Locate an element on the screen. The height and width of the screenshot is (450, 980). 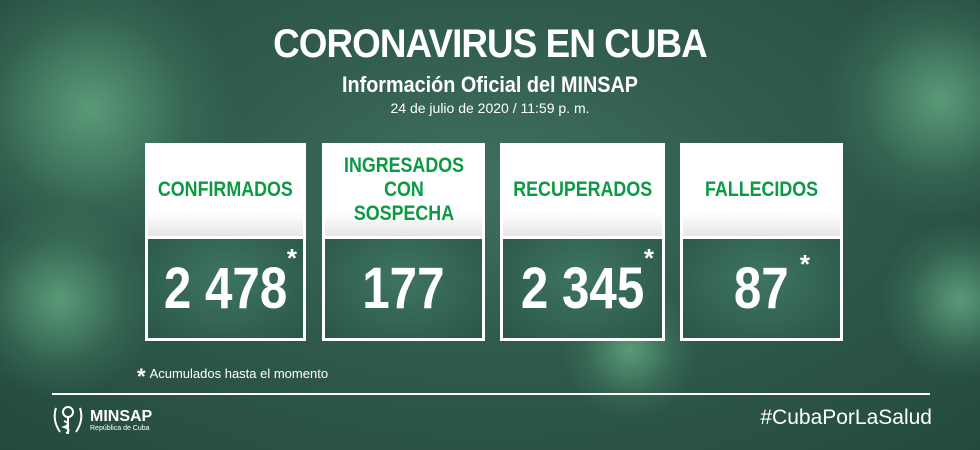
page-title: CORONAVIRUS EN CUBA is located at coordinates (490, 44).